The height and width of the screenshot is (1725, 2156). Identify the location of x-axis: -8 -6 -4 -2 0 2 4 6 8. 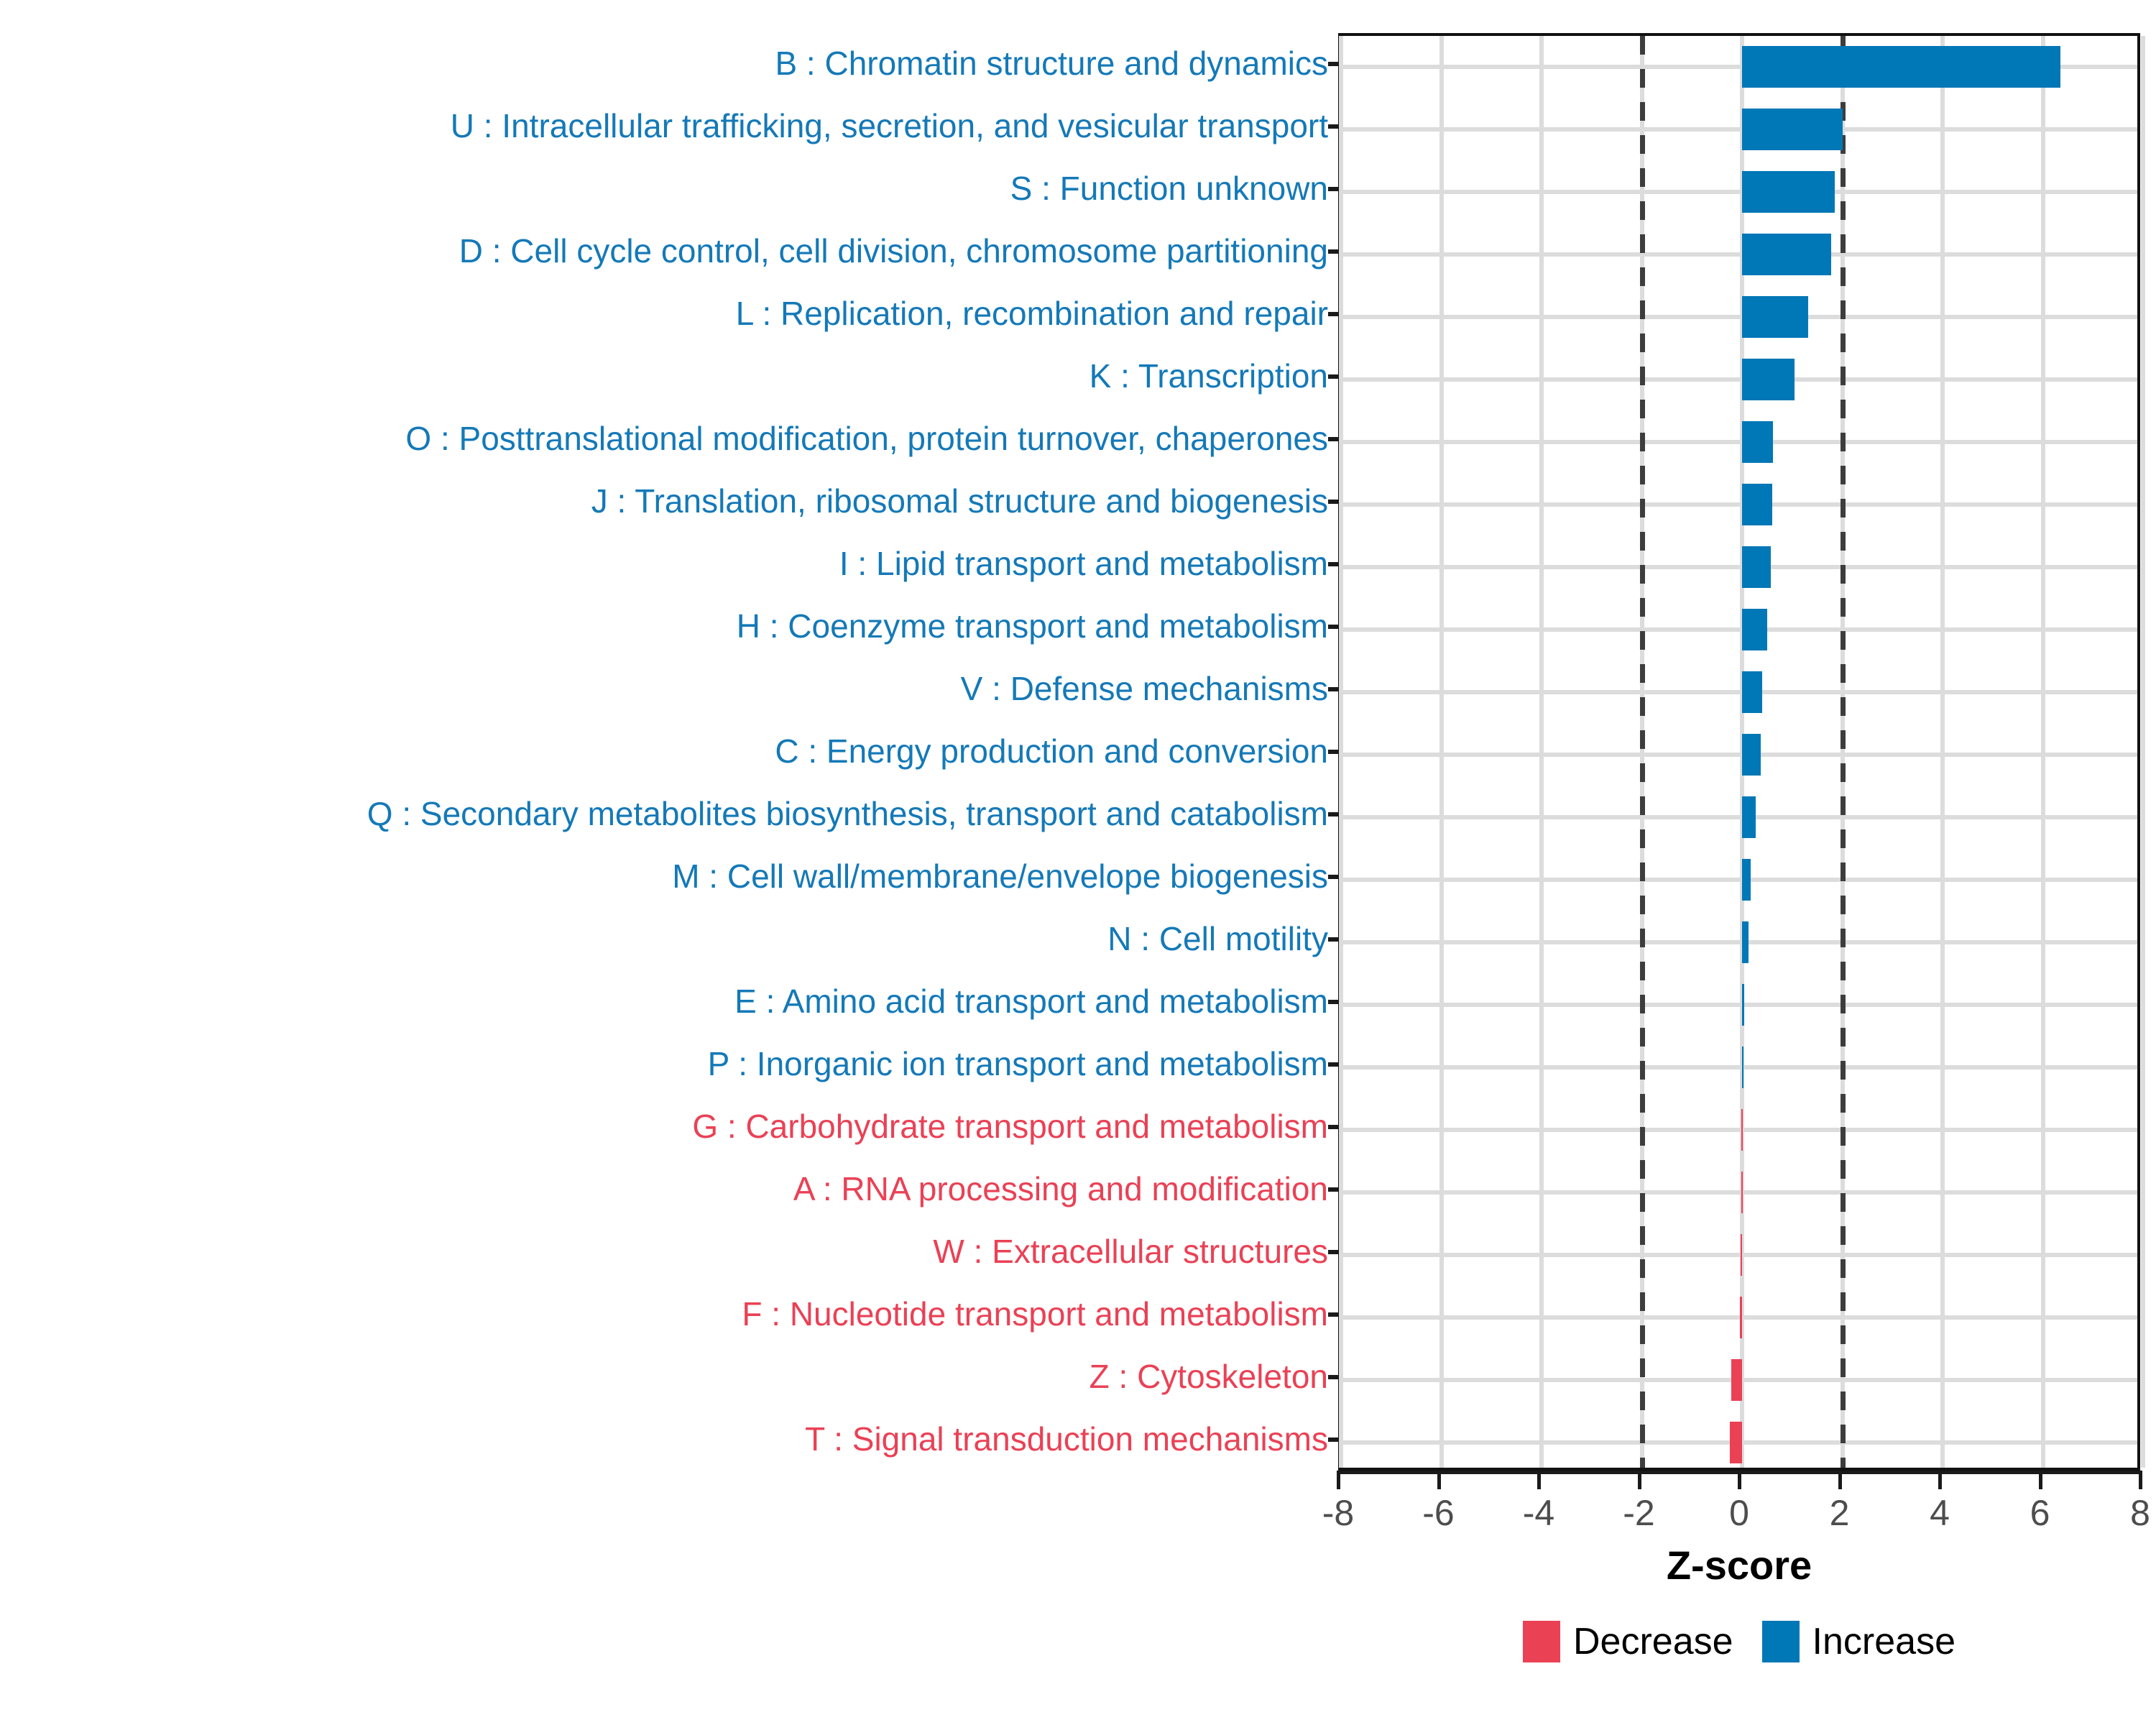
(1736, 1517).